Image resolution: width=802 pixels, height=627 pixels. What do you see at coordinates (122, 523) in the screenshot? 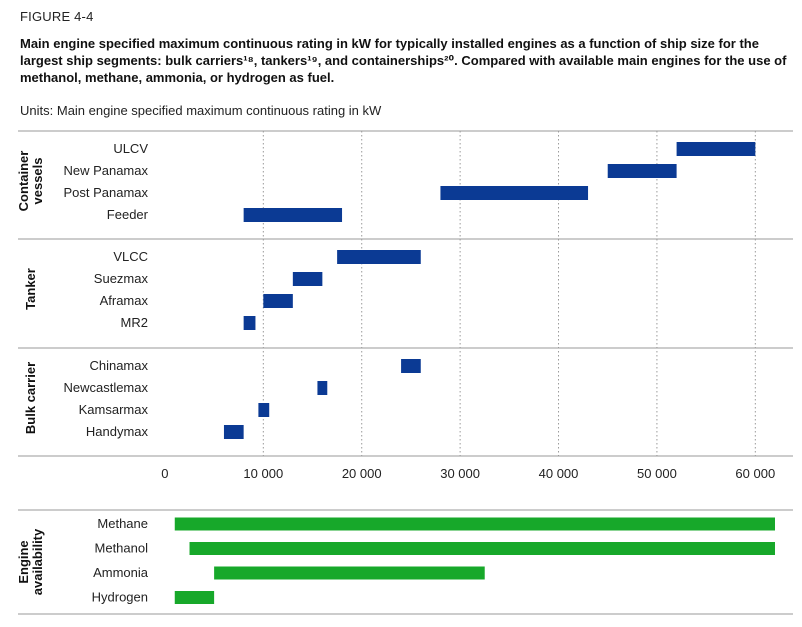
I see `engine-label-methane: Methane` at bounding box center [122, 523].